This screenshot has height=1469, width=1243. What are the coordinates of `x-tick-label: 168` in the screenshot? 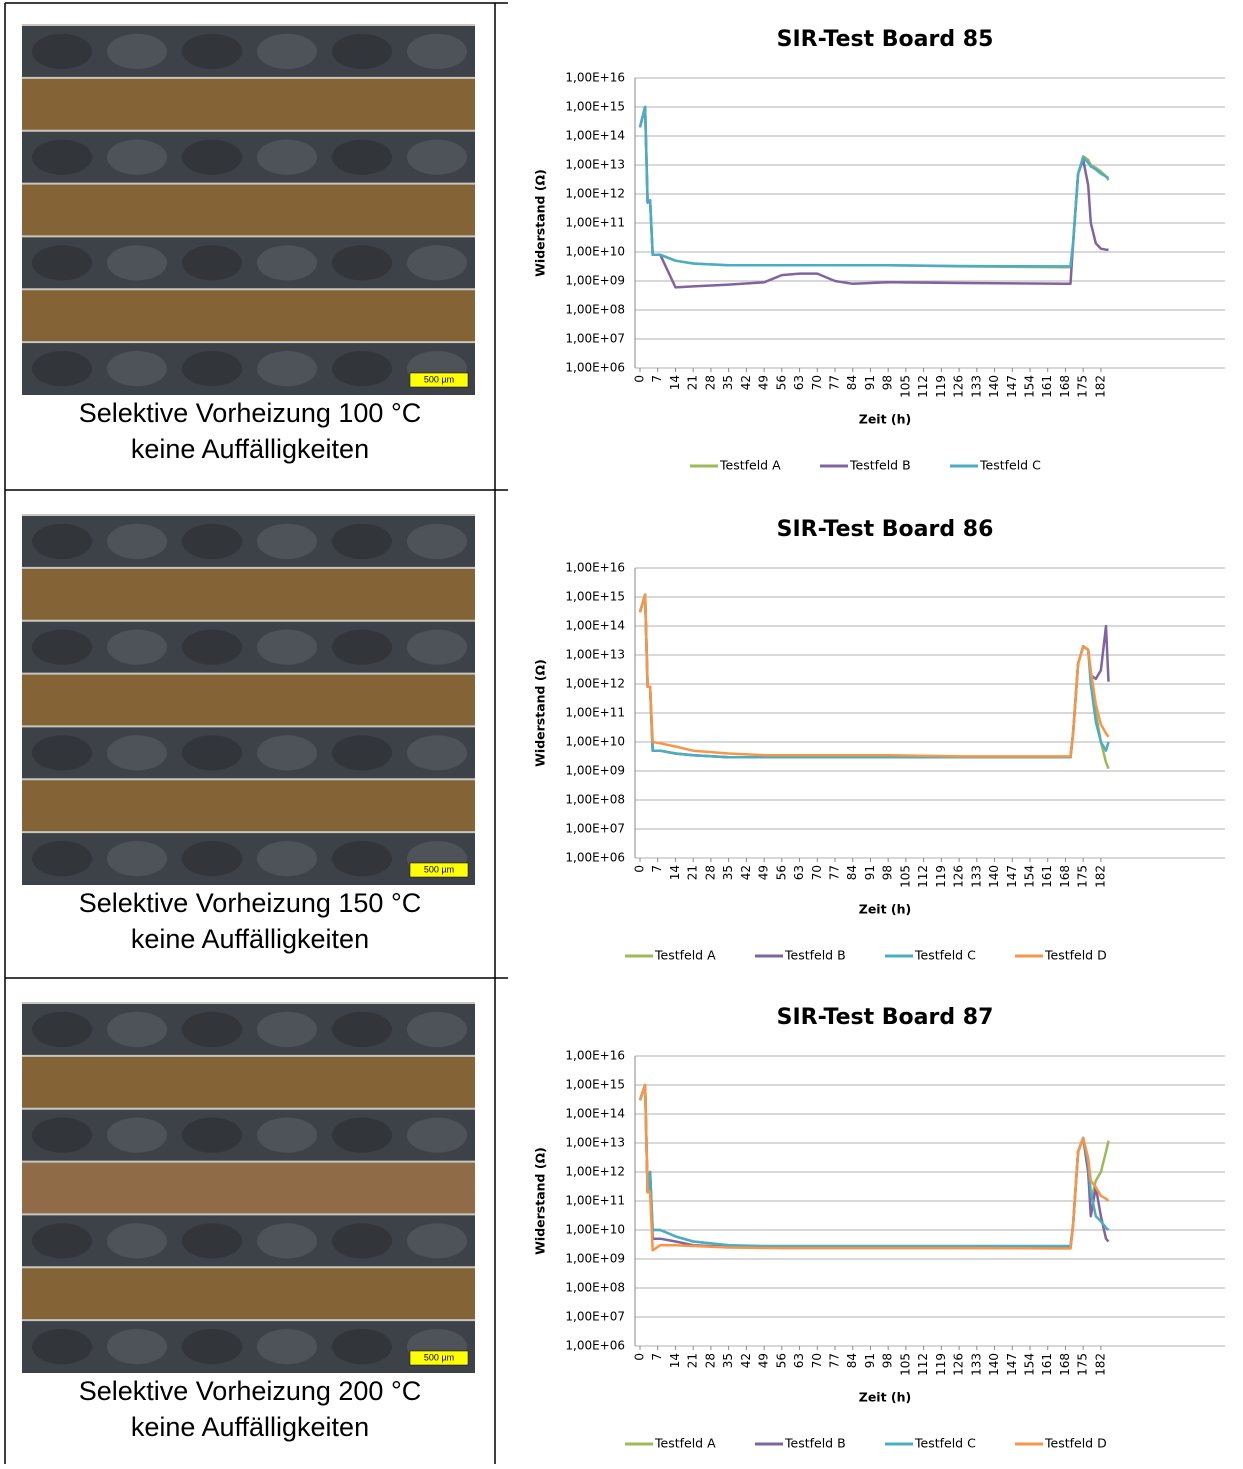 It's located at (1065, 386).